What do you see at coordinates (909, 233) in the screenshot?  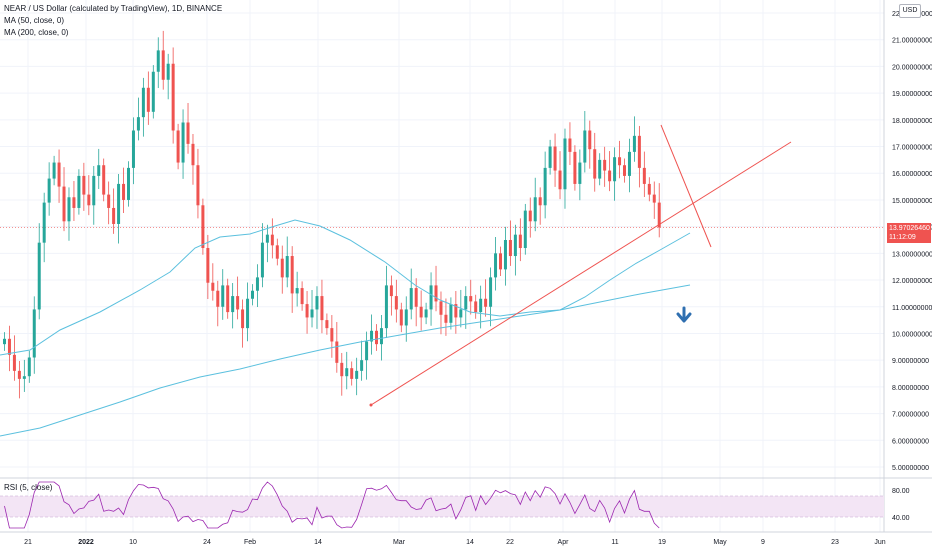 I see `last-price-tag: 13.97026460 11:12:09` at bounding box center [909, 233].